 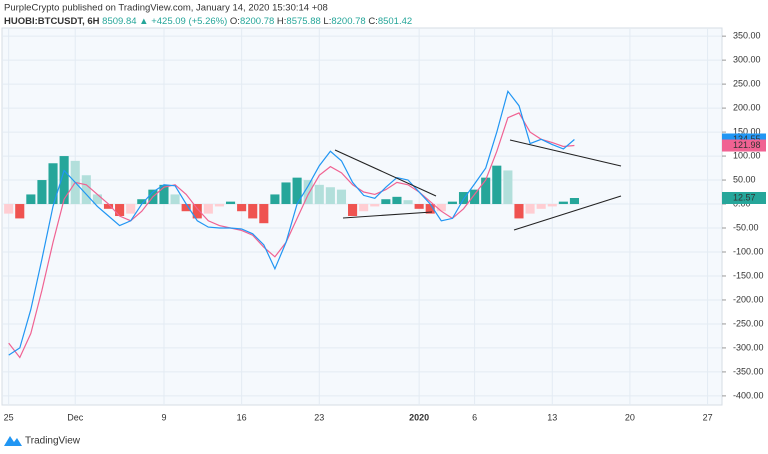 What do you see at coordinates (183, 21) in the screenshot?
I see `change: ▲ +425.09 (+5.26%)` at bounding box center [183, 21].